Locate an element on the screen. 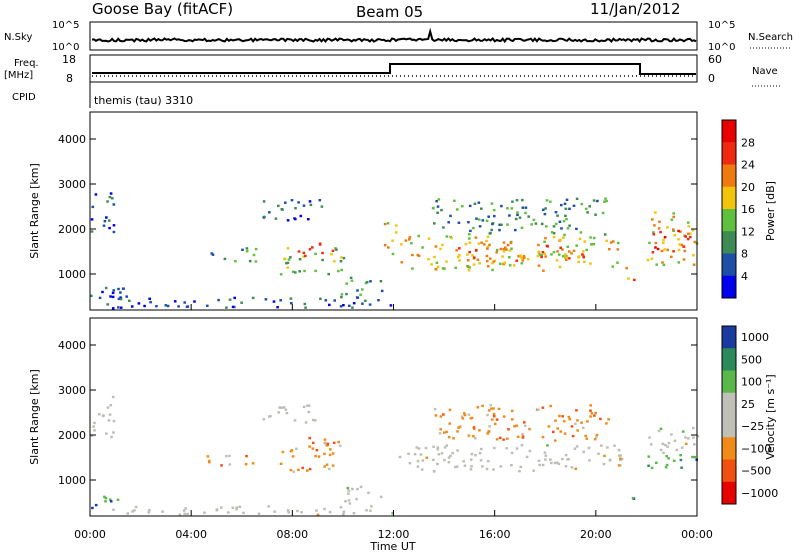 This screenshot has width=800, height=558. colorbar-frame is located at coordinates (729, 209).